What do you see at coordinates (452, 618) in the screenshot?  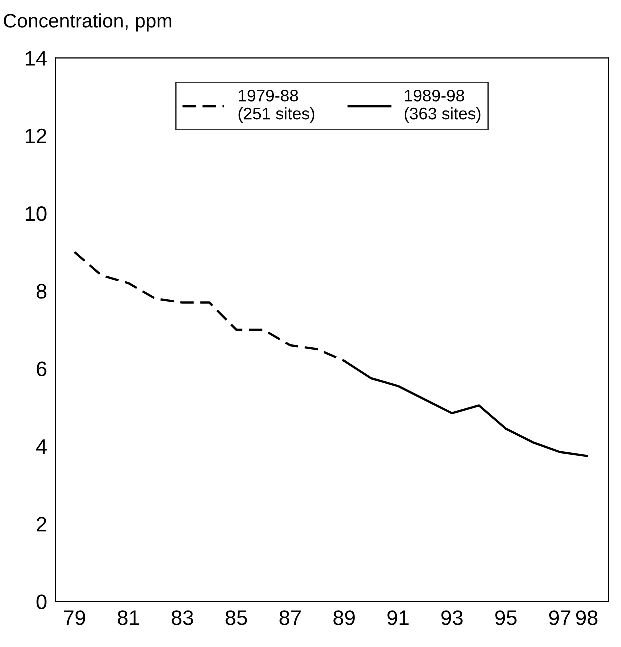 I see `x-tick-label: 93` at bounding box center [452, 618].